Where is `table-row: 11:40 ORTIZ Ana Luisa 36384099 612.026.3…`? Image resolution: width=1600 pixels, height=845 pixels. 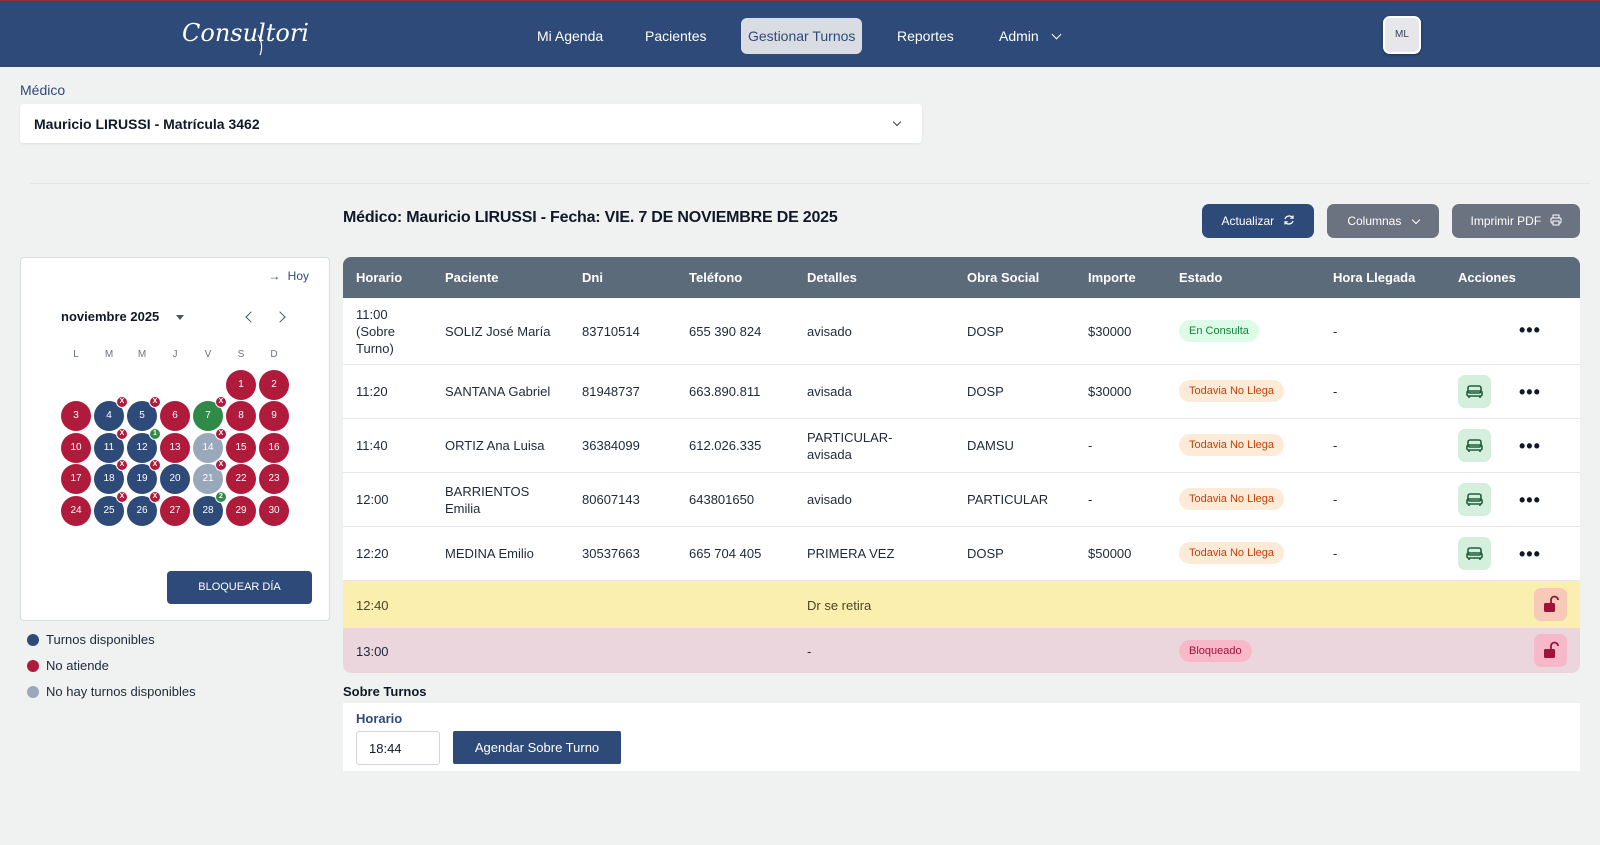 table-row: 11:40 ORTIZ Ana Luisa 36384099 612.026.3… is located at coordinates (961, 446).